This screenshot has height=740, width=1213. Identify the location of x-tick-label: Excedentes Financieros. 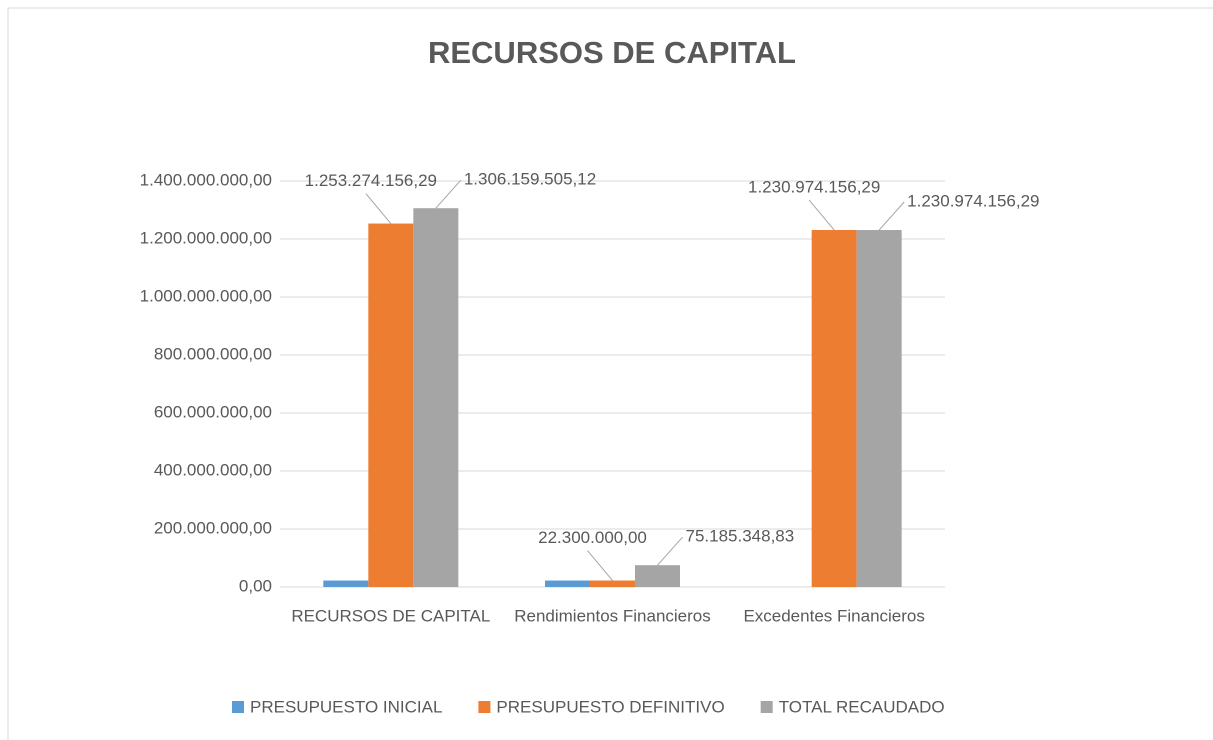
(833, 615).